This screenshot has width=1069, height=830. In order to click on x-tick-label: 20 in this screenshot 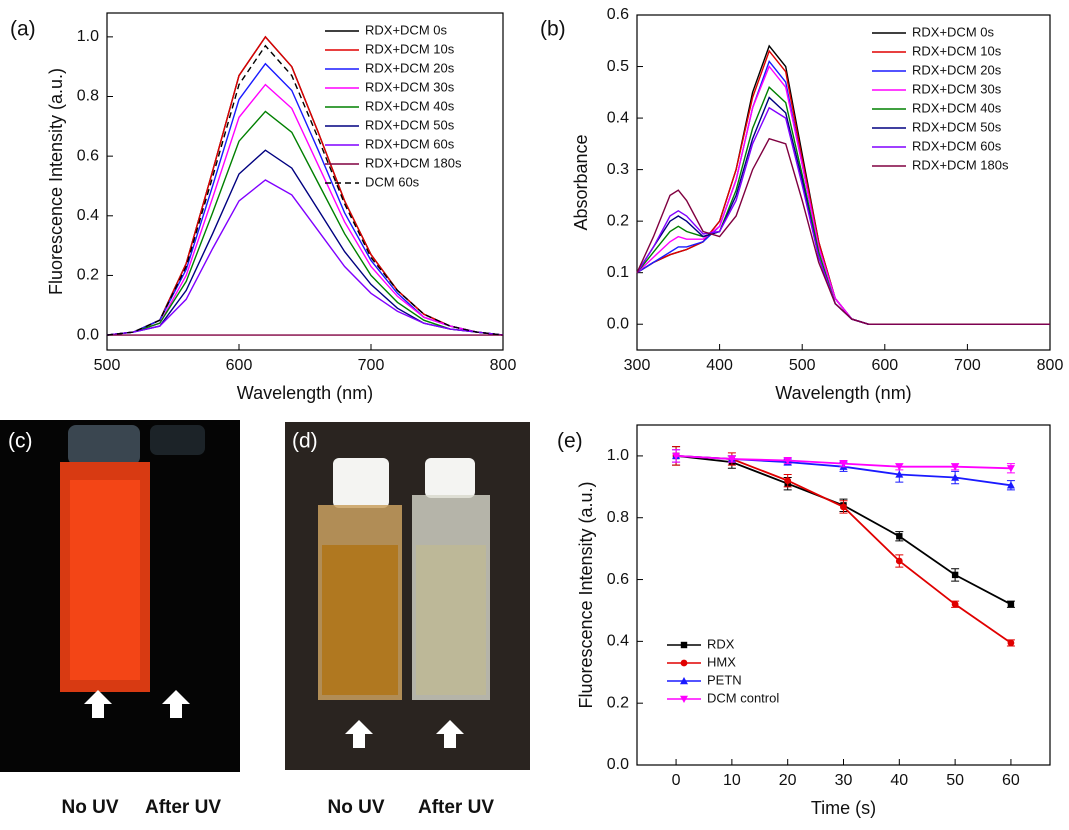, I will do `click(788, 780)`.